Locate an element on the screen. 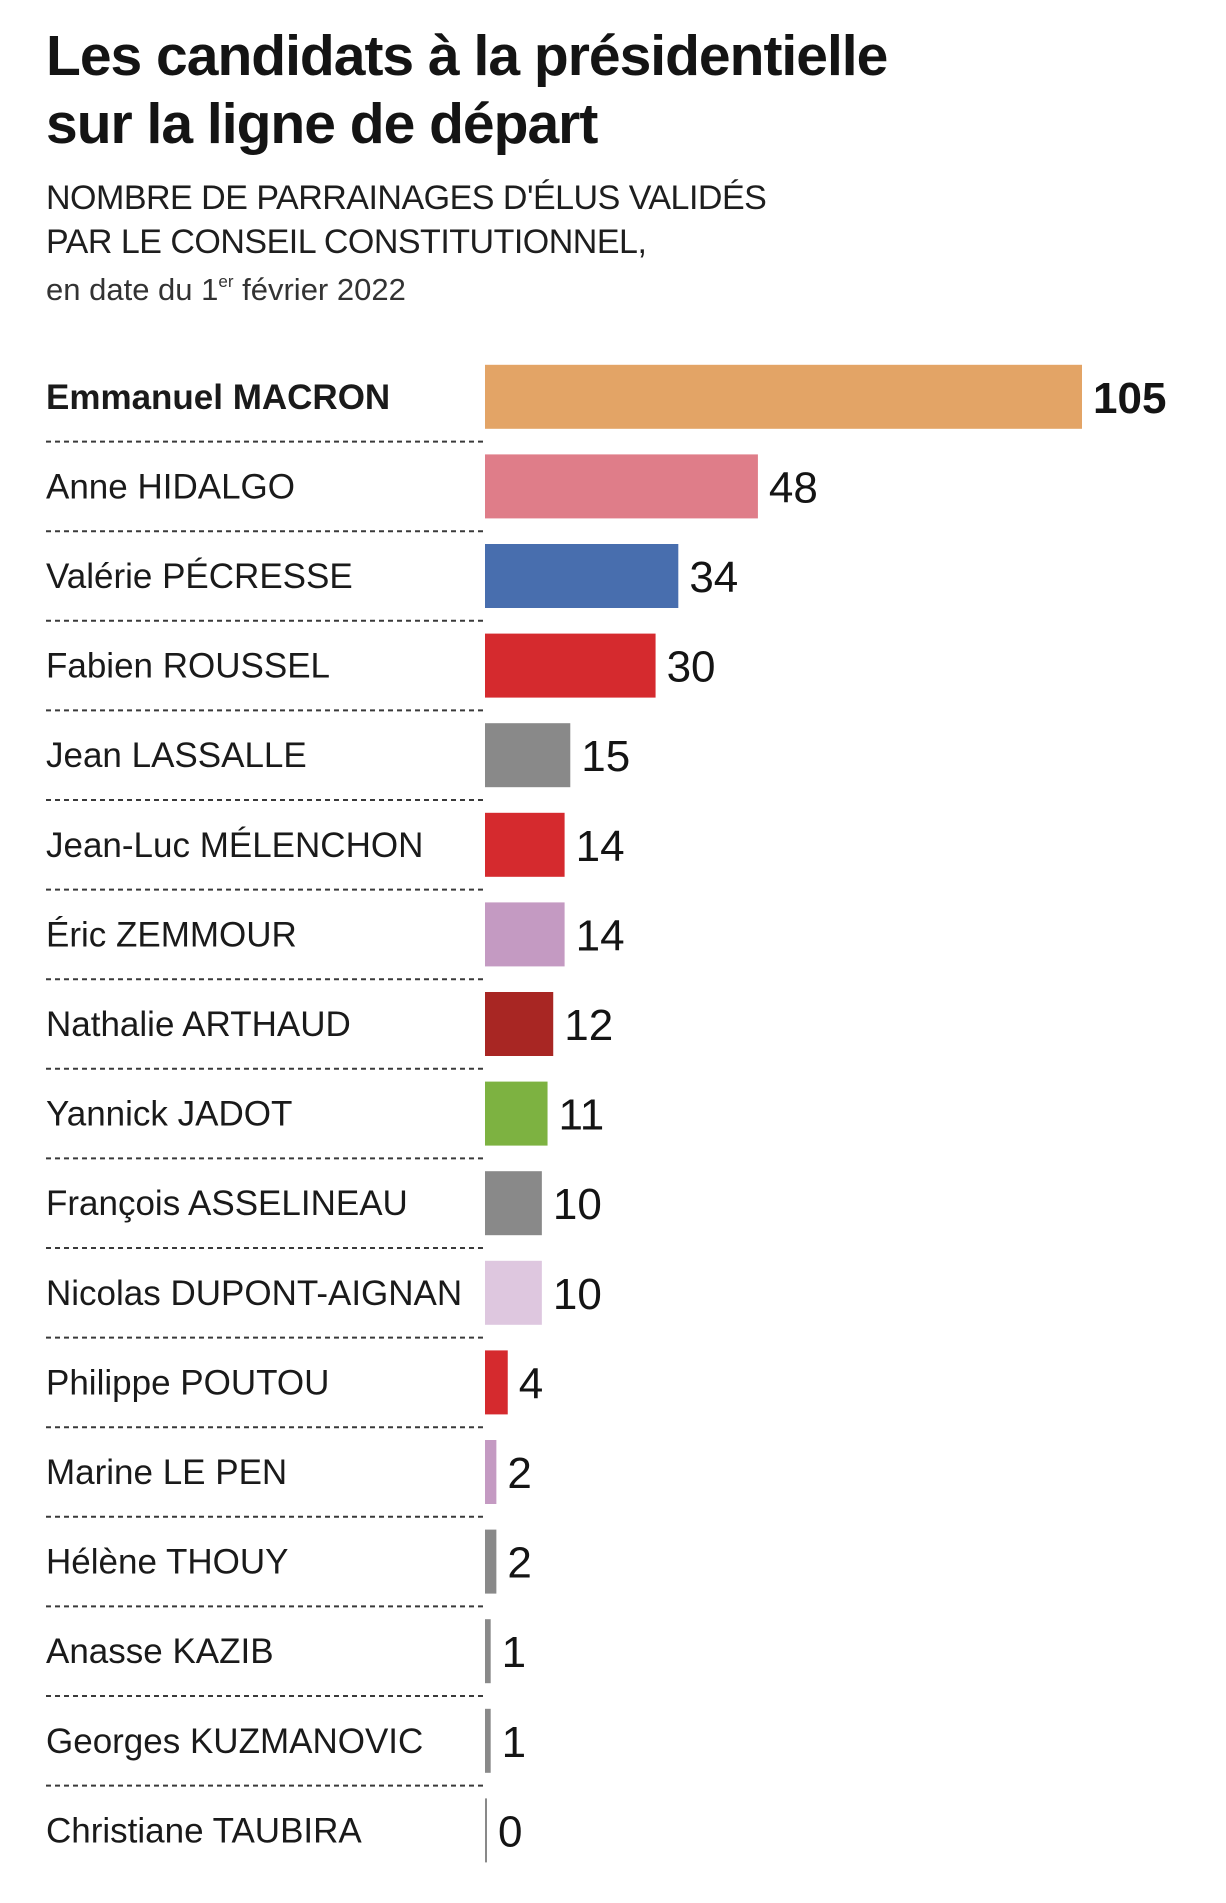 Image resolution: width=1226 pixels, height=1903 pixels. bar-row-georges-kuzmanovic: Georges KUZMANOVIC 1 is located at coordinates (286, 1747).